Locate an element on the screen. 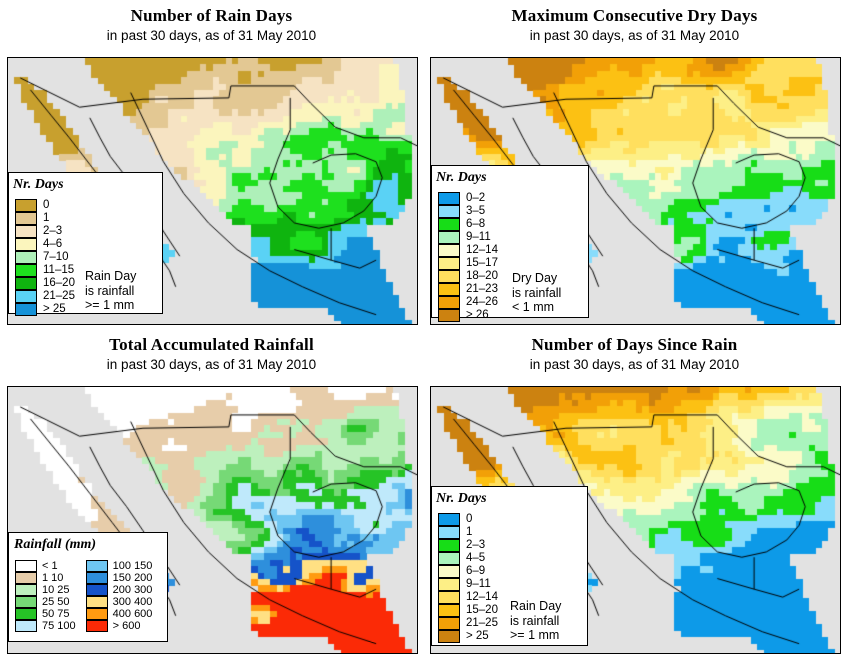 Image resolution: width=846 pixels, height=658 pixels. legend-column-right: 100 150 150 200 200 300 300 400 400 600 > 600 is located at coordinates (119, 595).